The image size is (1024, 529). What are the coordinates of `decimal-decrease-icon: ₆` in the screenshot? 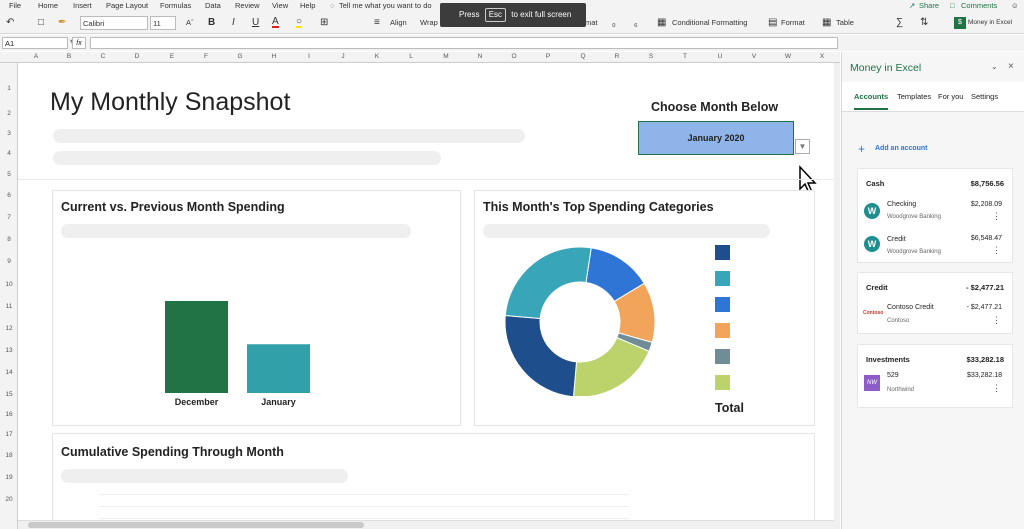 It's located at (636, 23).